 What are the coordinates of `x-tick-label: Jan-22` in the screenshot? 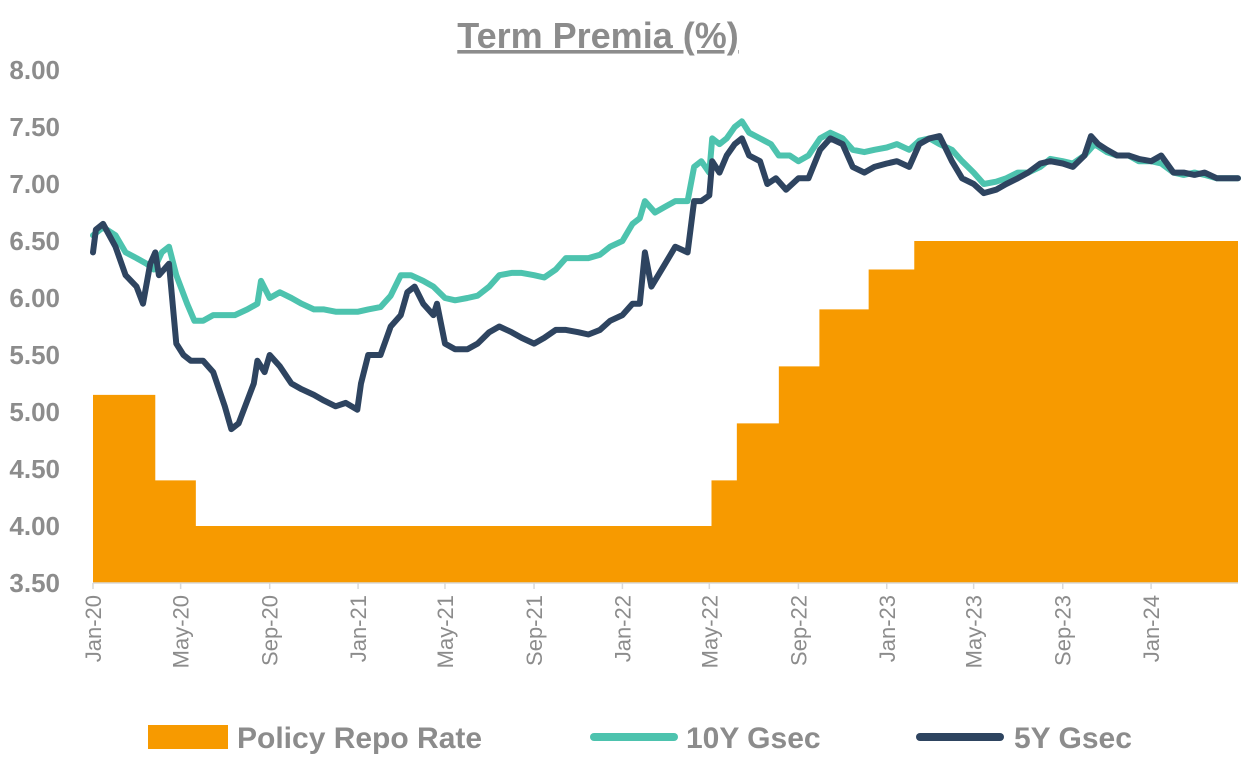 It's located at (622, 628).